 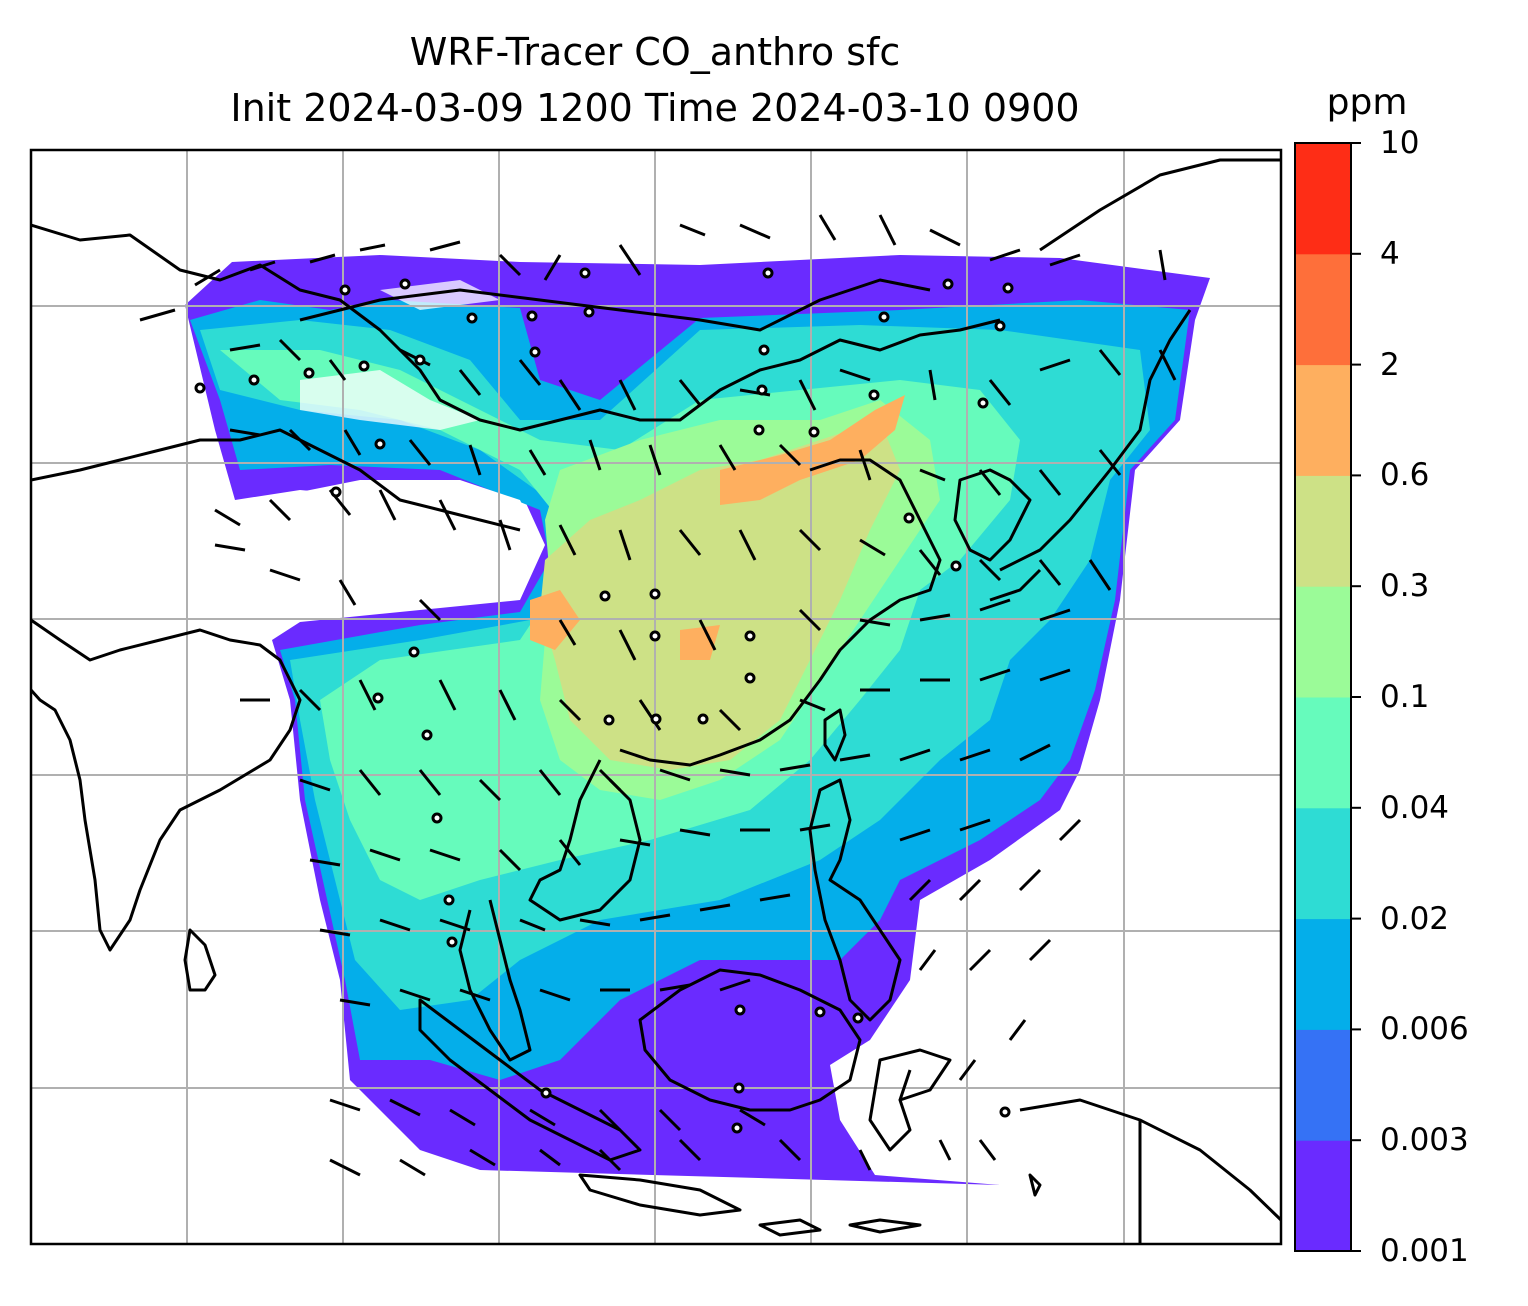 I want to click on colorbar-tick-label: 0.001, so click(x=1424, y=1251).